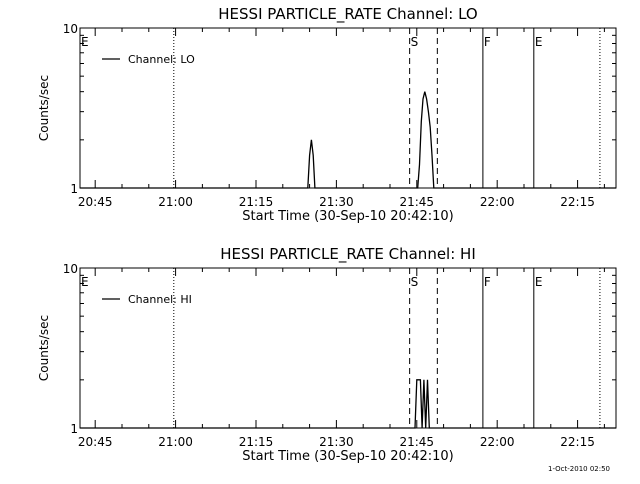 The height and width of the screenshot is (484, 640). What do you see at coordinates (347, 14) in the screenshot?
I see `chart-title: HESSI PARTICLE_RATE Channel: LO` at bounding box center [347, 14].